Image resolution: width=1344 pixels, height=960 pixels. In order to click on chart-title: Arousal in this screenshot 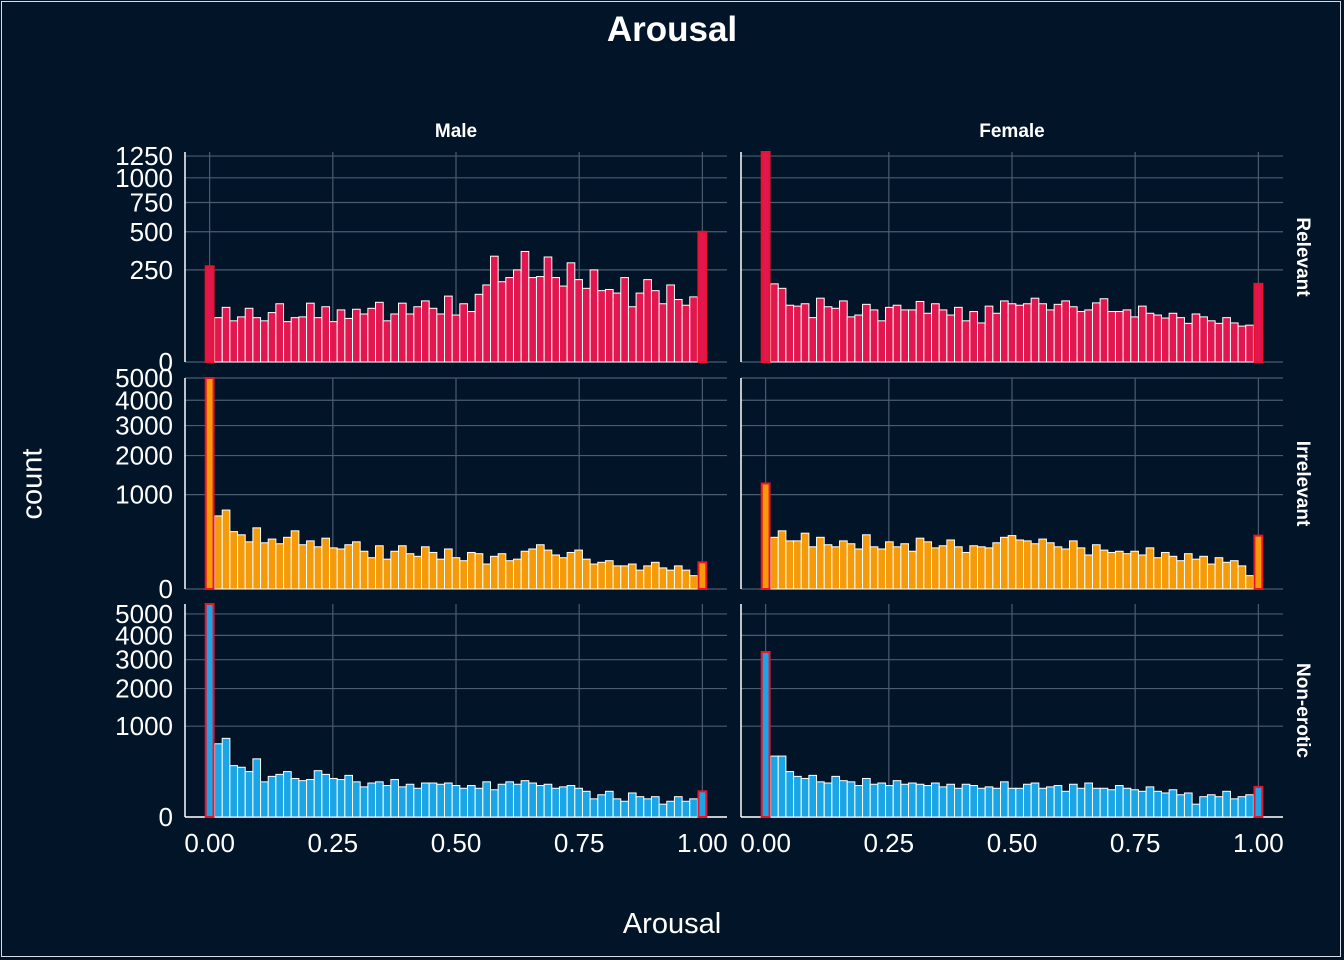, I will do `click(672, 29)`.